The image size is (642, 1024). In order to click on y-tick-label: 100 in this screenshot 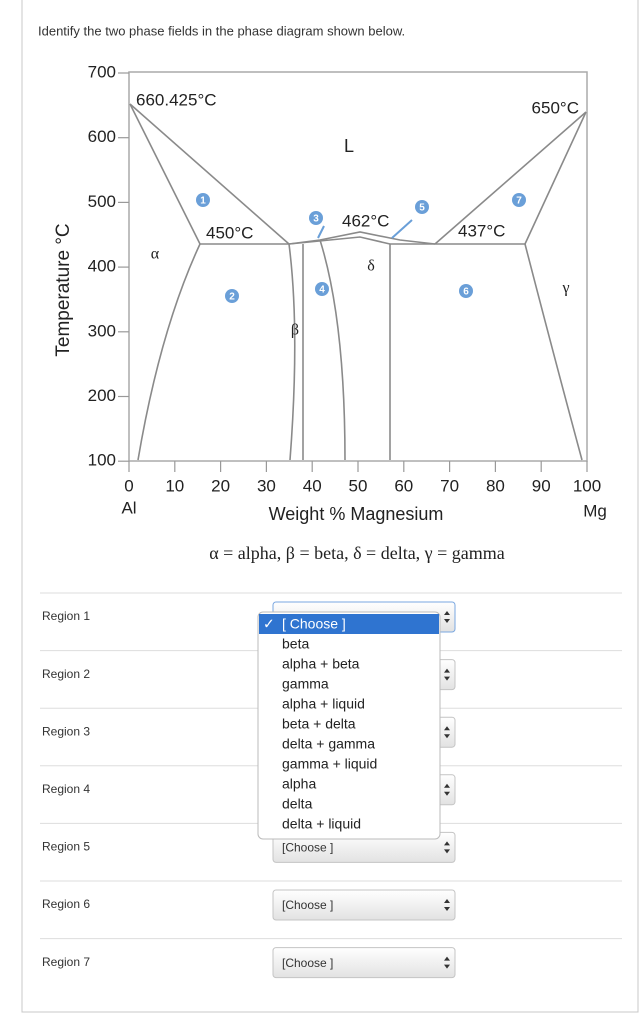, I will do `click(102, 460)`.